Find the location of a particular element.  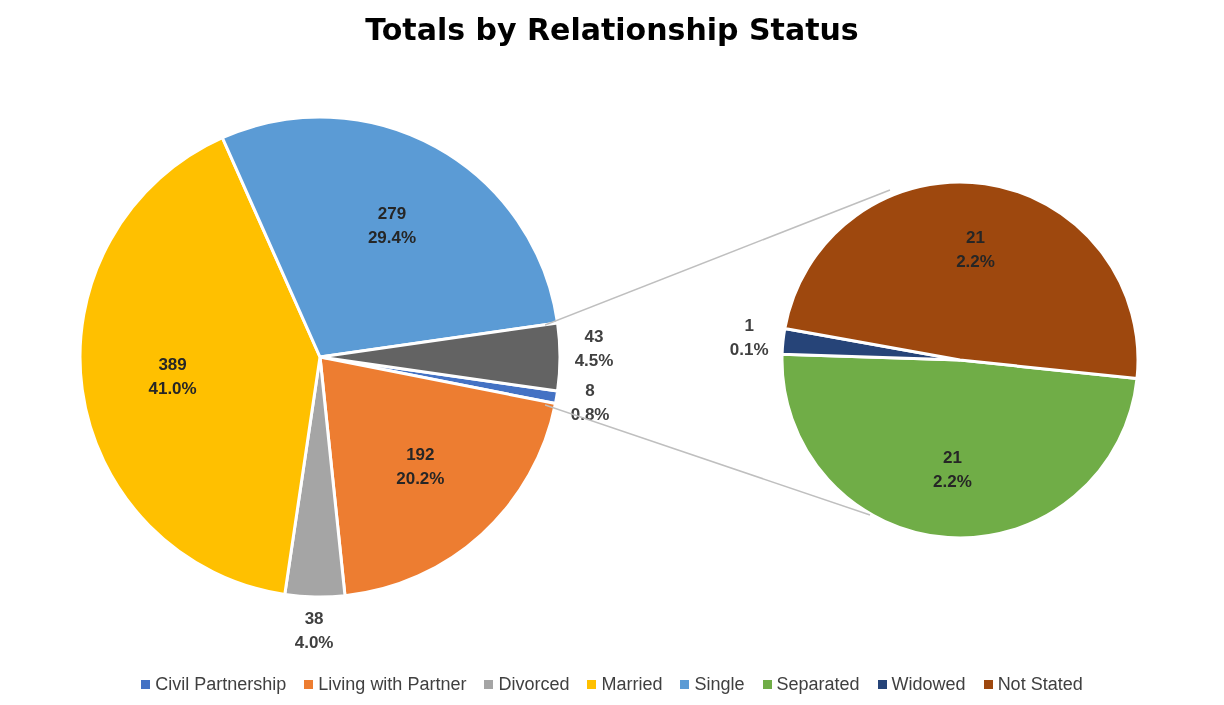

legend-label: Widowed is located at coordinates (928, 684).